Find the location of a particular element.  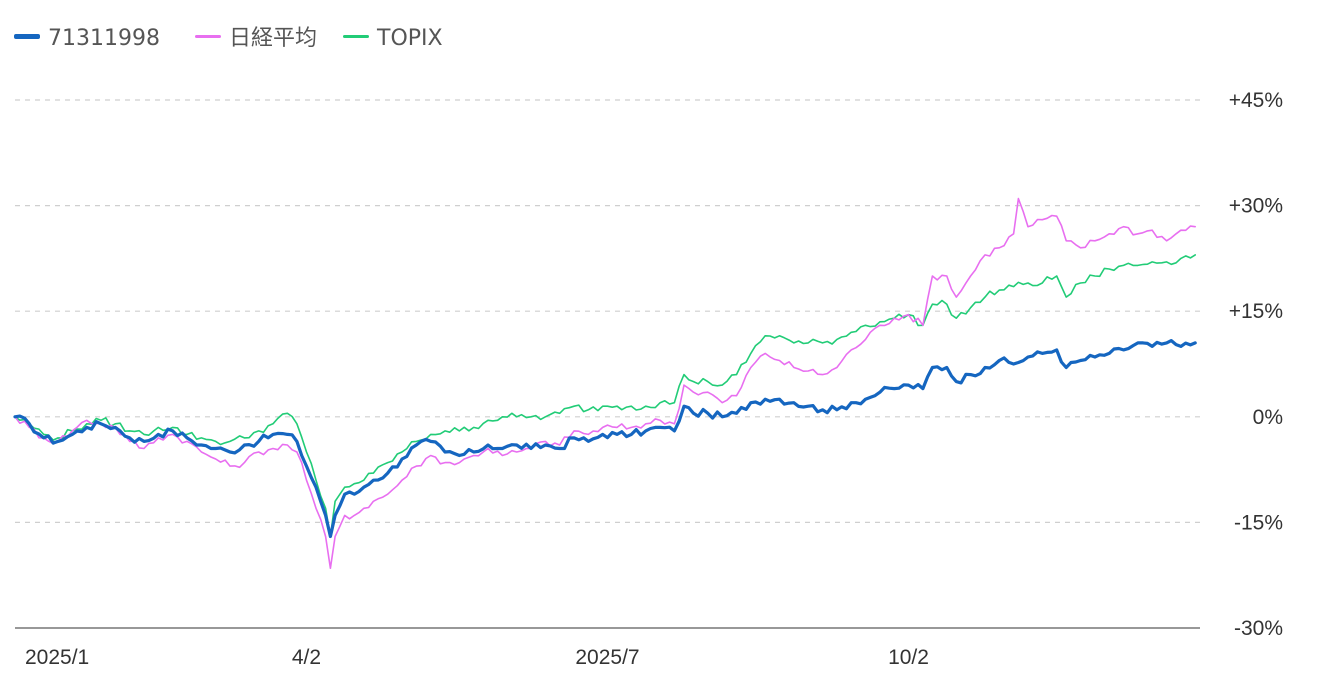

y-tick-label: -15% is located at coordinates (1258, 522).